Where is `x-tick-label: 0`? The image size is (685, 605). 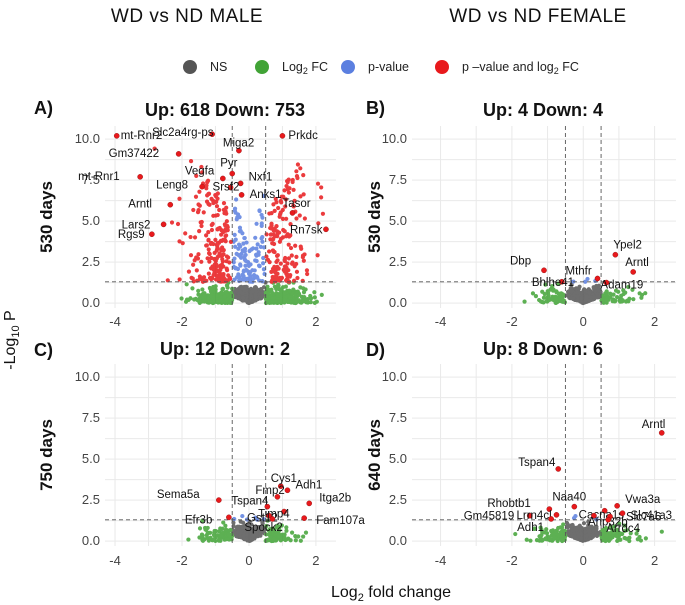
x-tick-label: 0 is located at coordinates (583, 560).